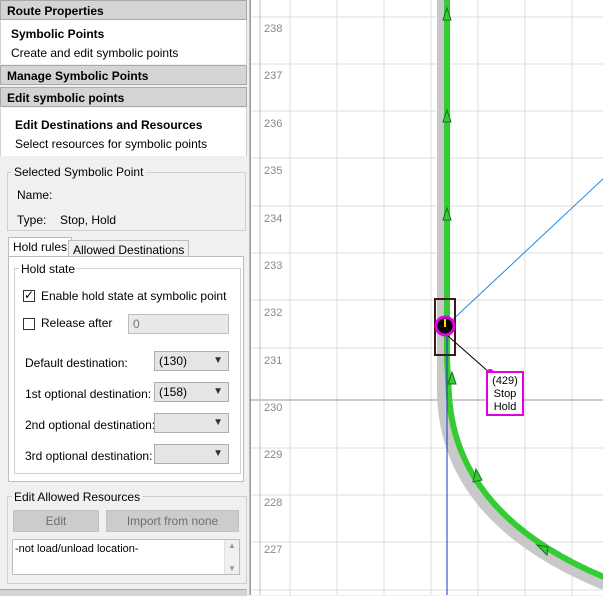 This screenshot has height=596, width=603. Describe the element at coordinates (111, 144) in the screenshot. I see `edit-destinations-subtitle: Select resources for symbolic points` at that location.